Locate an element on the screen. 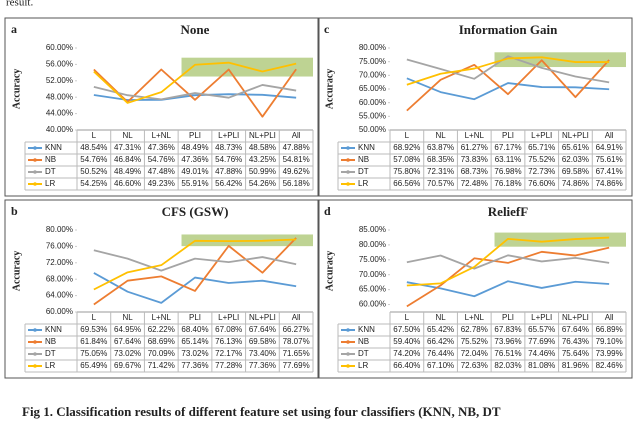 This screenshot has width=640, height=421. data-label: 56.42% is located at coordinates (228, 183).